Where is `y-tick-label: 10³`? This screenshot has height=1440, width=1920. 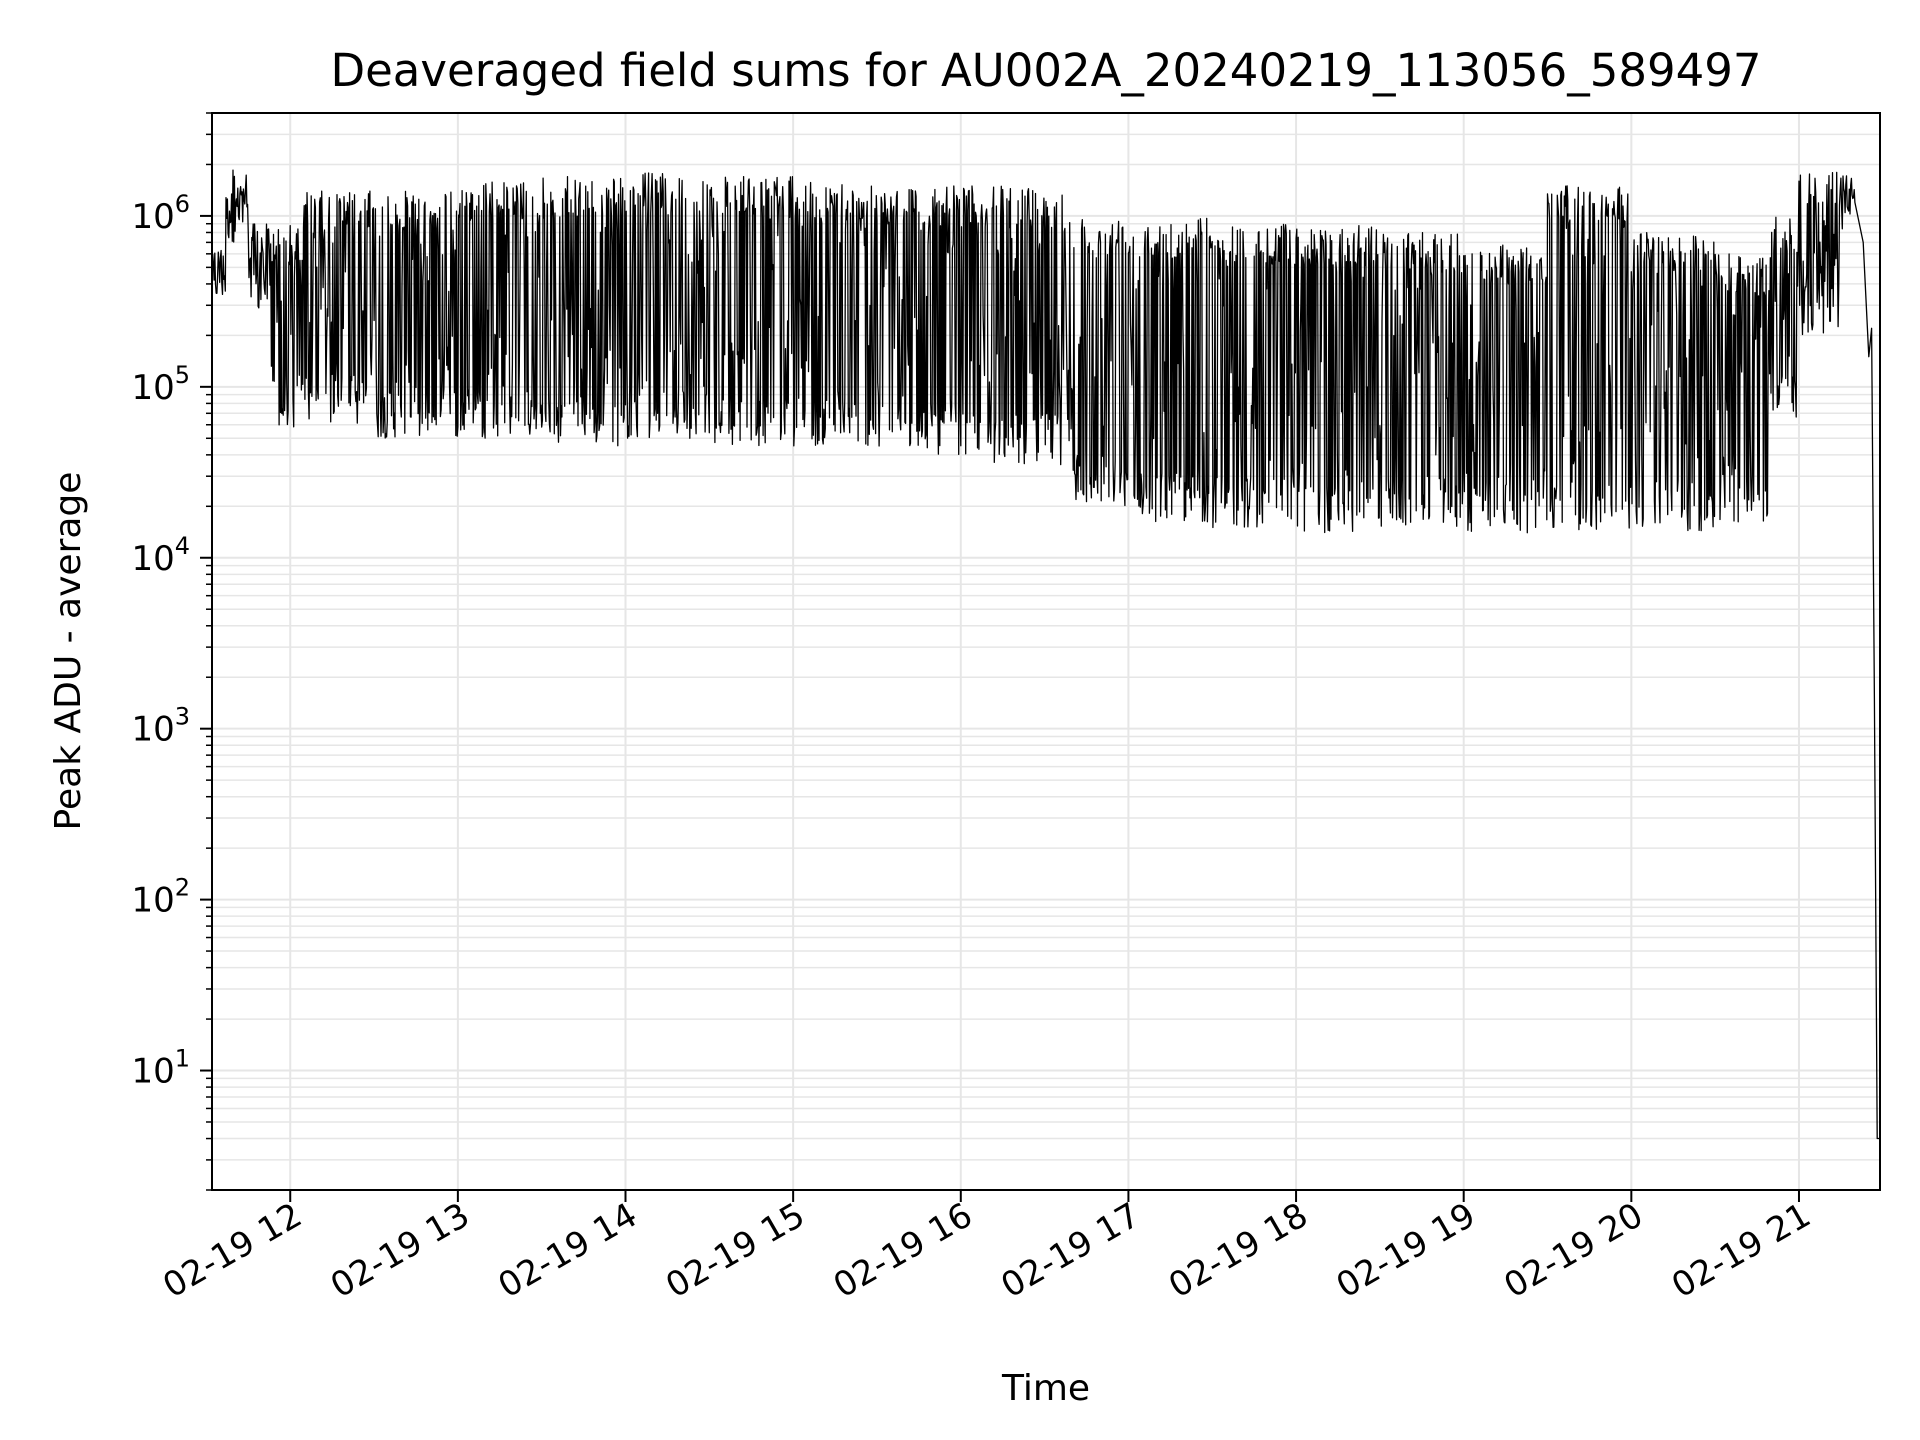
y-tick-label: 10³ is located at coordinates (160, 726).